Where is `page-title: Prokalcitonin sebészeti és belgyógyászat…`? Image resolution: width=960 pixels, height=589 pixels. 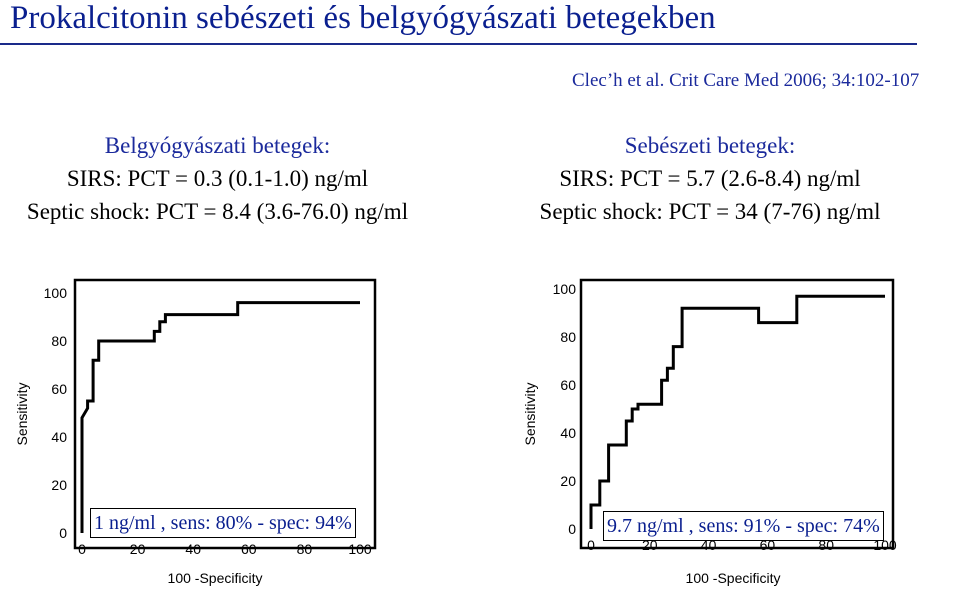 page-title: Prokalcitonin sebészeti és belgyógyászat… is located at coordinates (363, 18).